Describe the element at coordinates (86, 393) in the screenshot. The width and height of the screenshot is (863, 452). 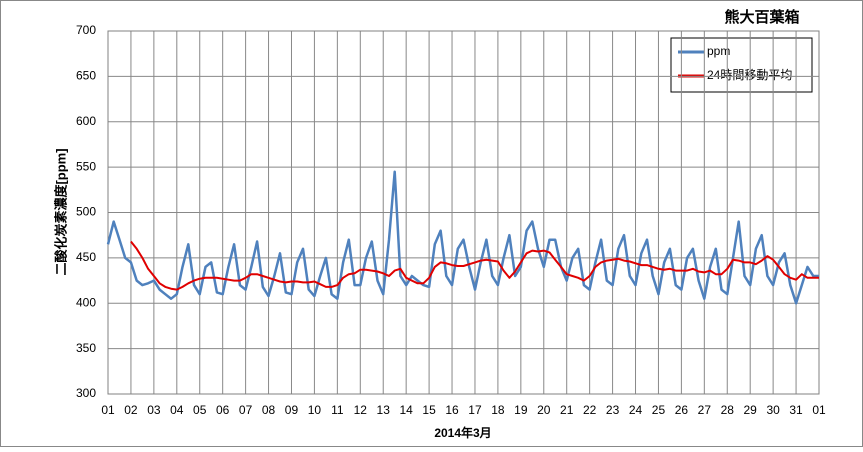
I see `y-tick-label: 300` at that location.